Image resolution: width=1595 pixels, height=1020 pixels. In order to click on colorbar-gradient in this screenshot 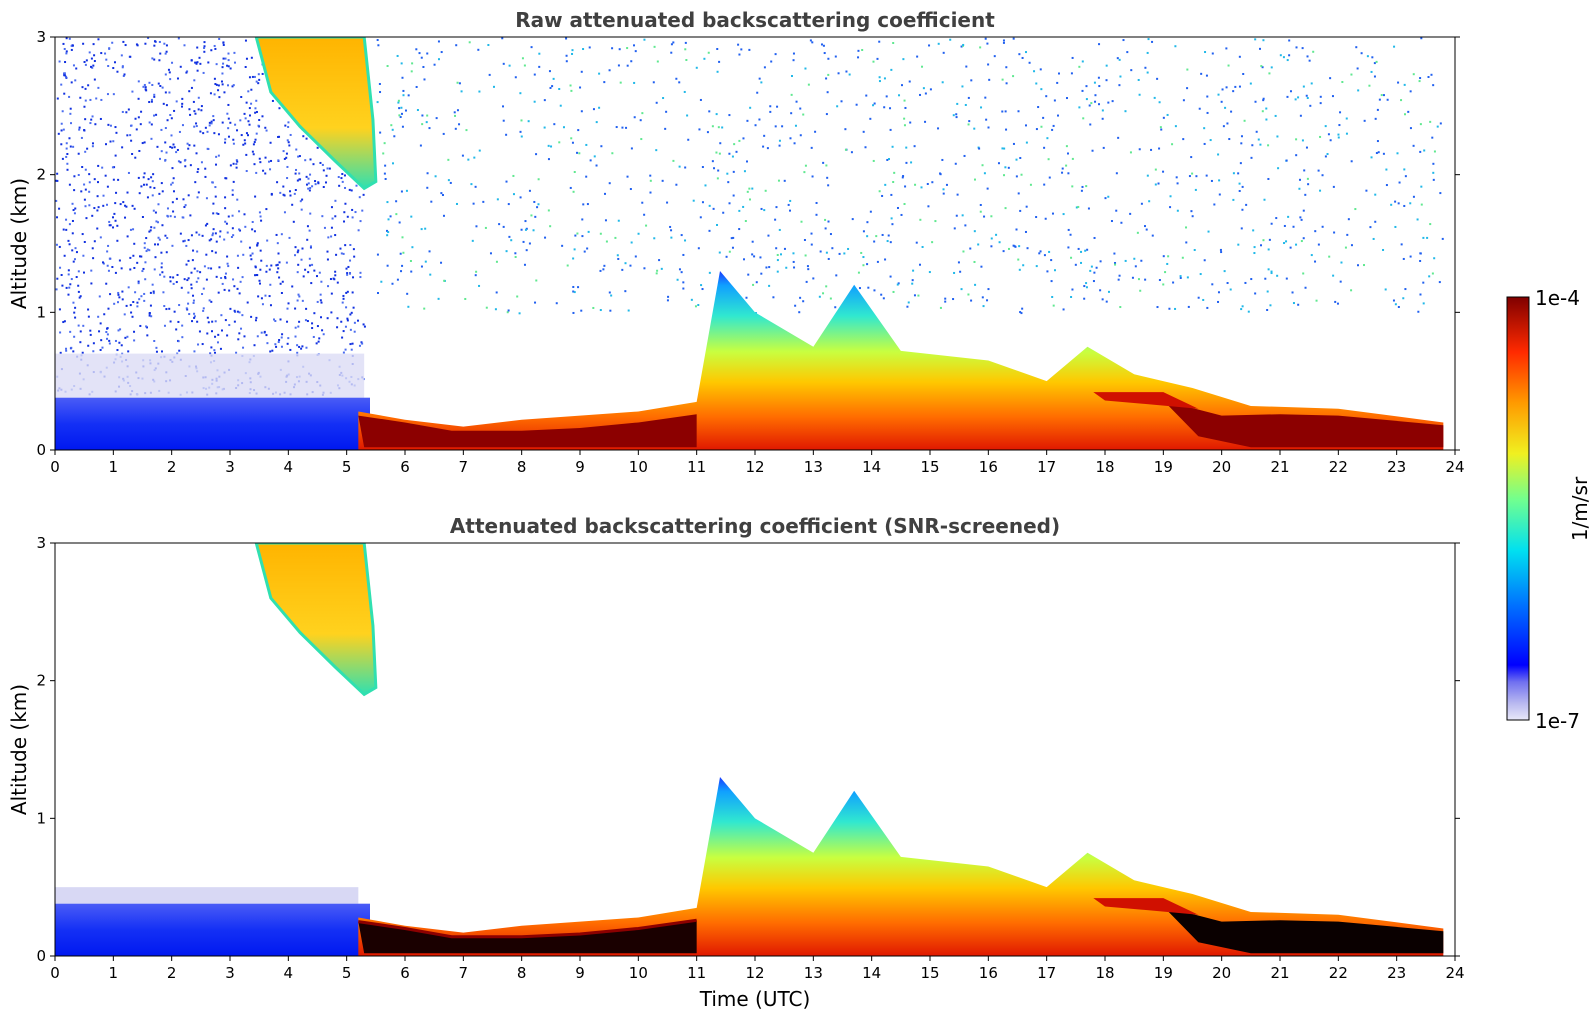, I will do `click(1518, 508)`.